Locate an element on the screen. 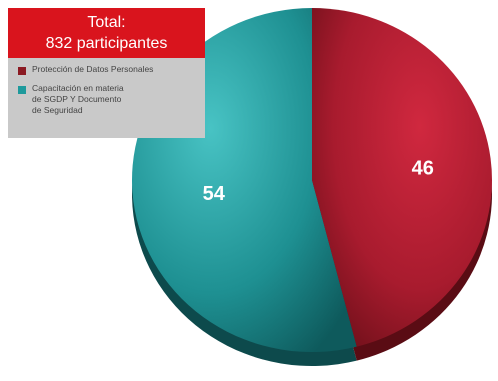 This screenshot has height=381, width=498. total-box: Total: 832 participantes is located at coordinates (106, 33).